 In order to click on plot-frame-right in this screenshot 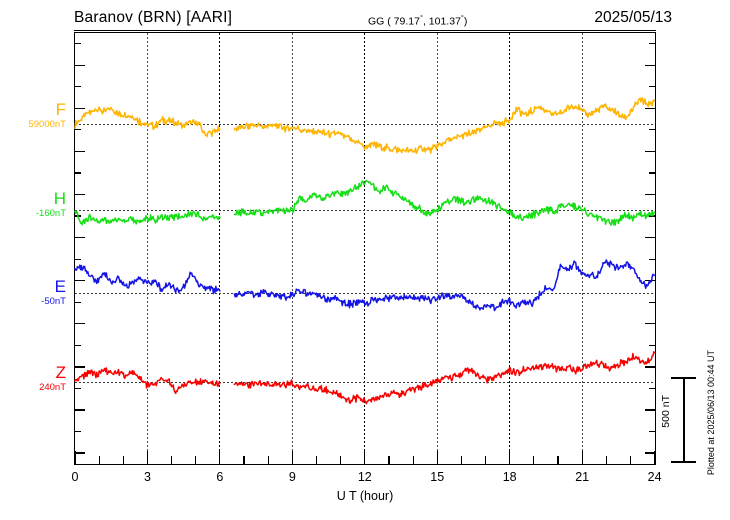, I will do `click(655, 248)`.